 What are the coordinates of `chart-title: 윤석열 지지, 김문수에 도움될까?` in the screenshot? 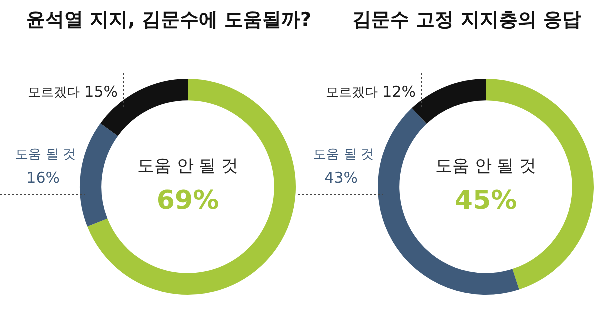 It's located at (168, 20).